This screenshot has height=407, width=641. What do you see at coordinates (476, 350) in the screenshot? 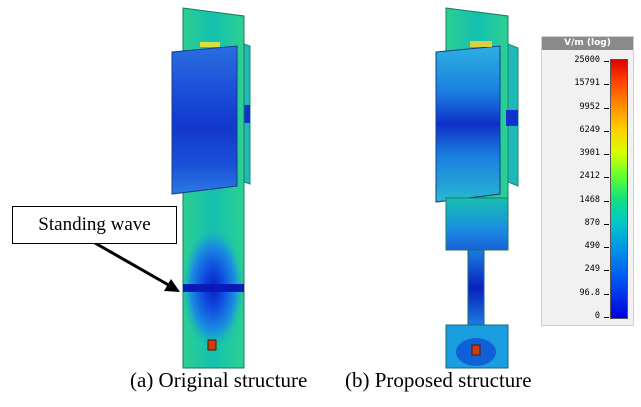
I see `feed-port-b` at bounding box center [476, 350].